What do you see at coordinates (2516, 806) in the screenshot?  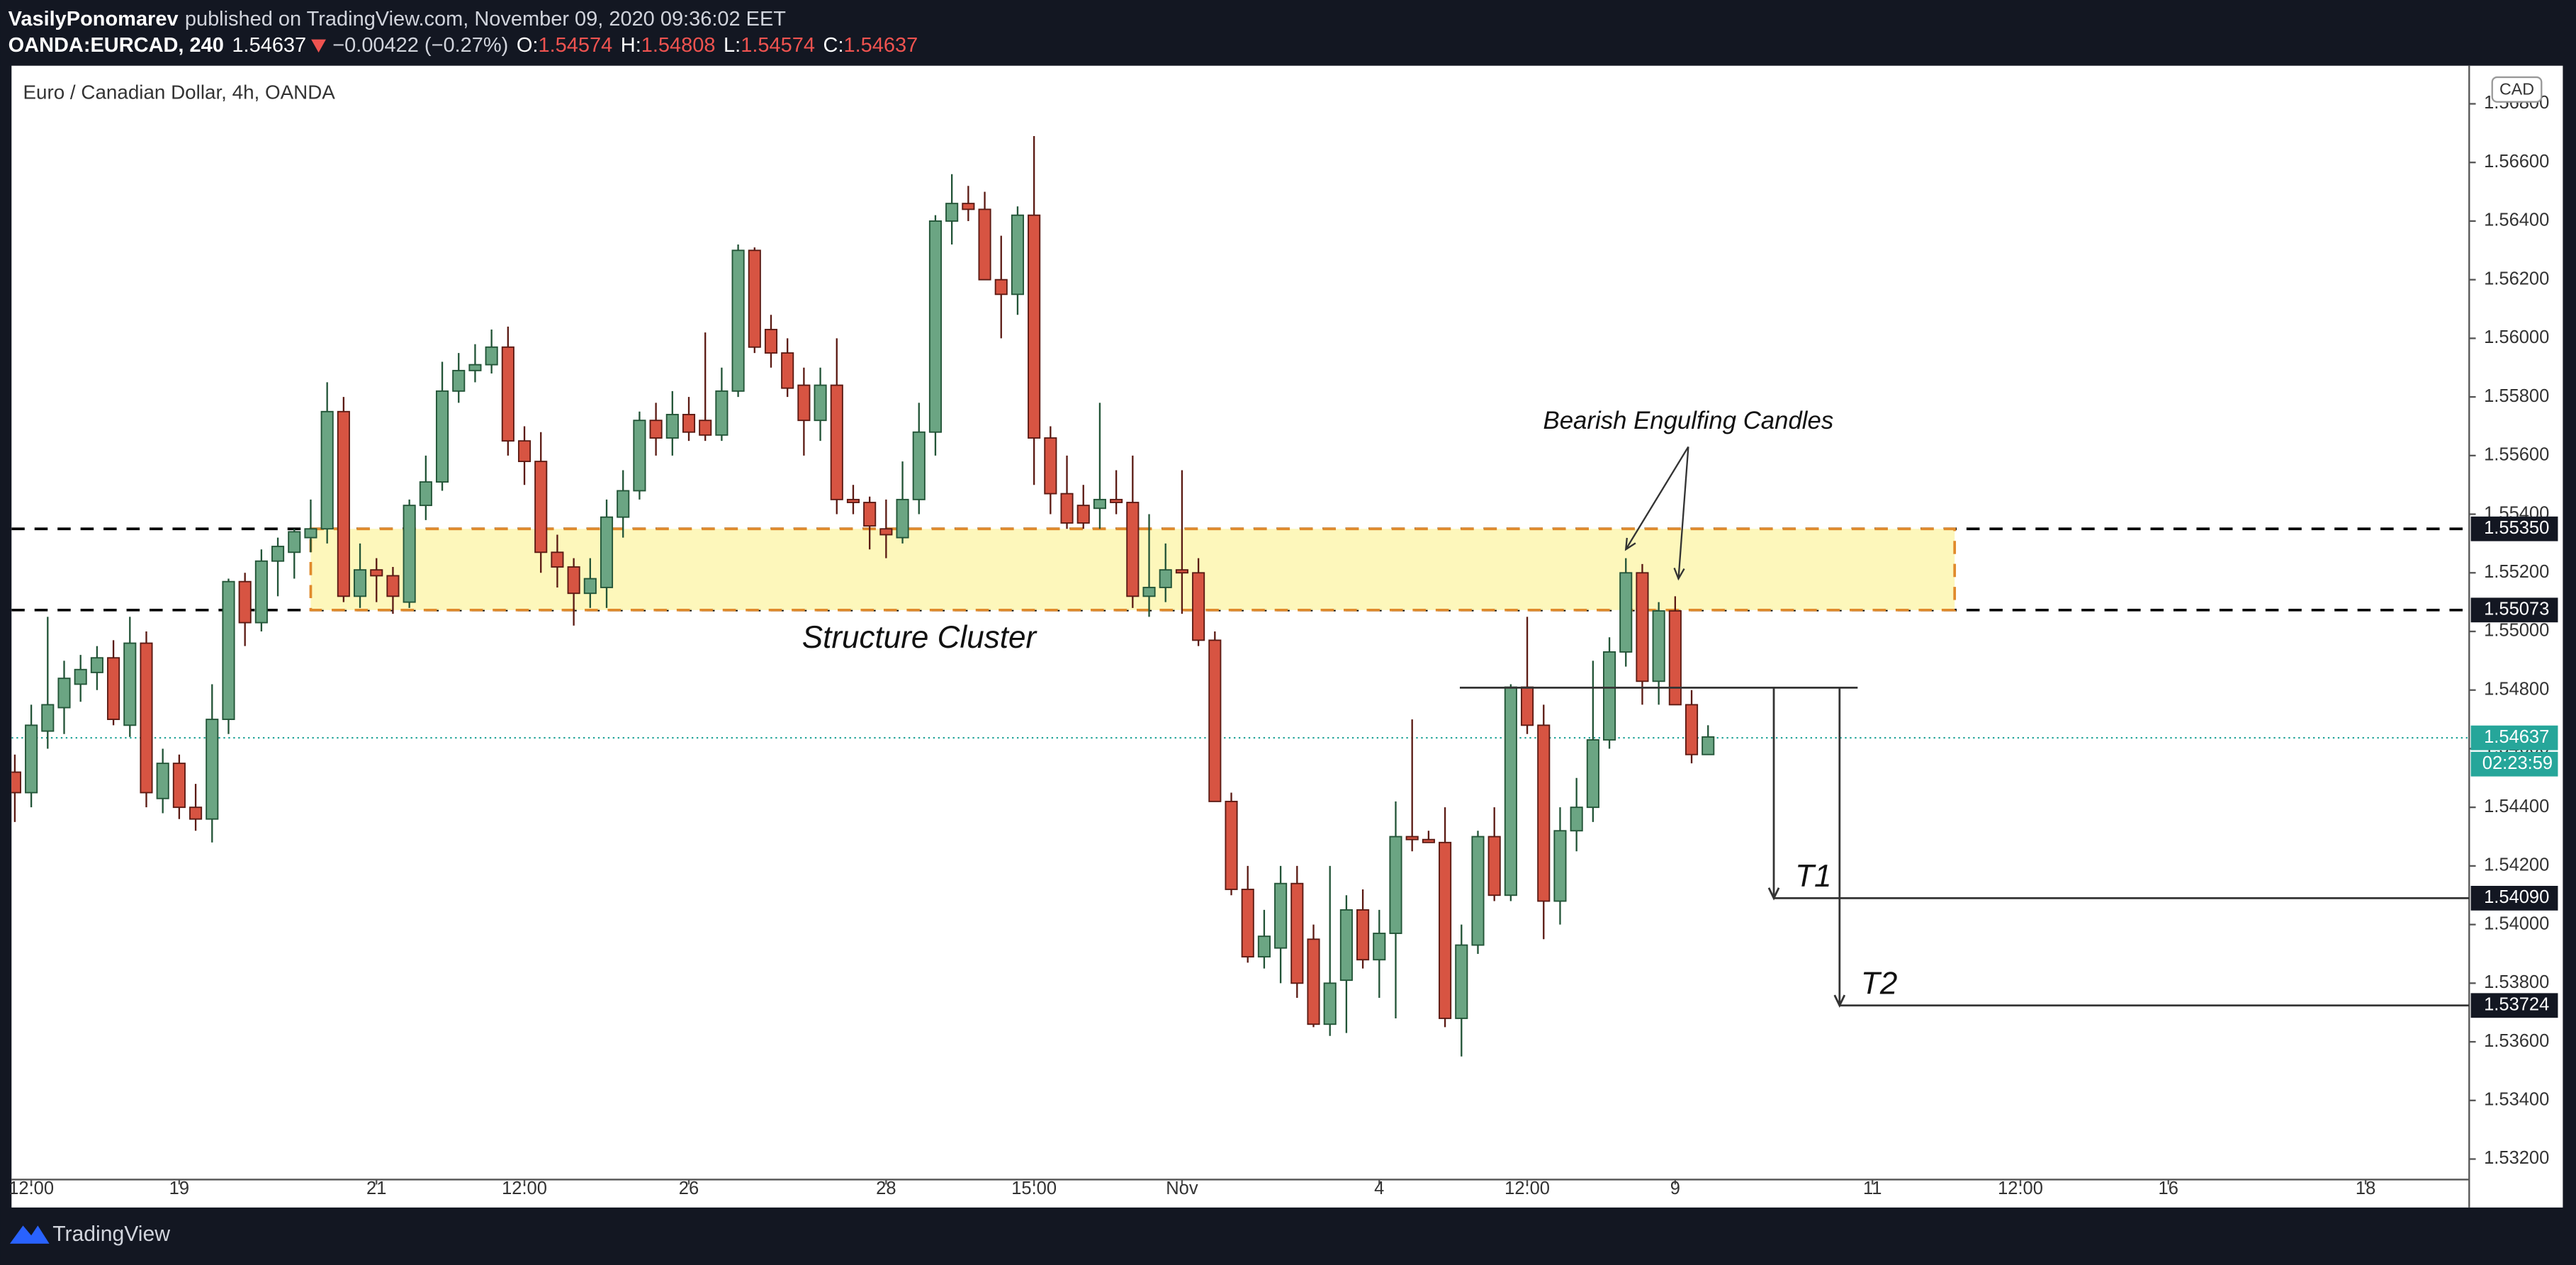 I see `y-tick-label: 1.54400` at bounding box center [2516, 806].